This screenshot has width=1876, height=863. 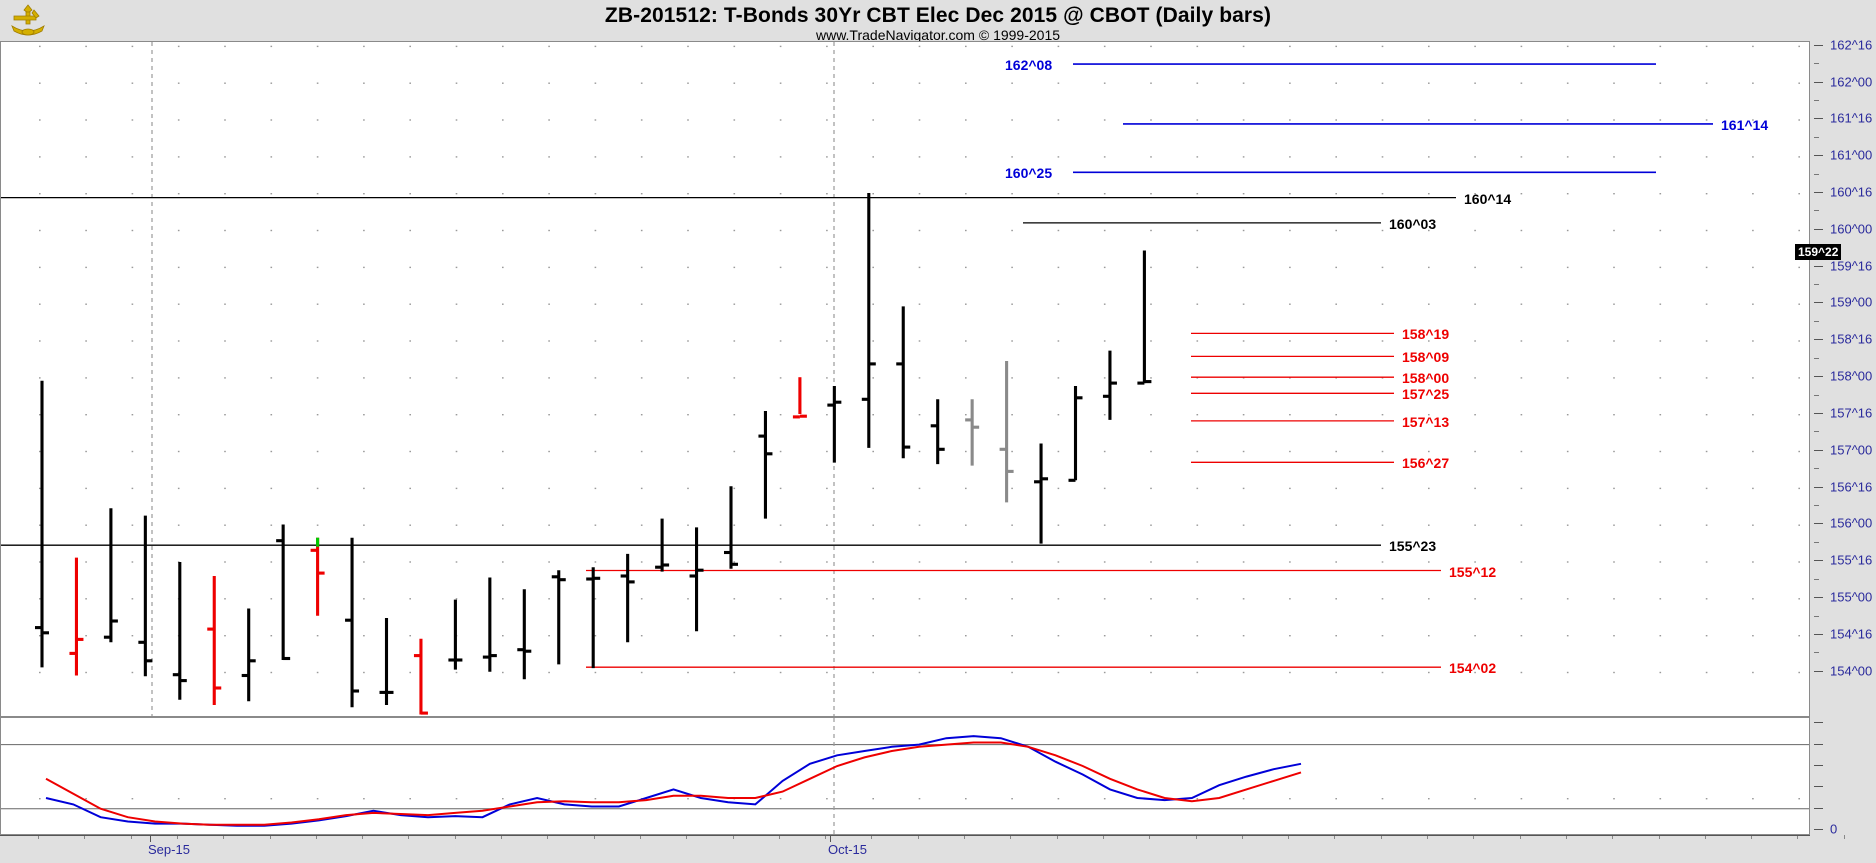 I want to click on price-axis-label: 154^16, so click(x=1851, y=634).